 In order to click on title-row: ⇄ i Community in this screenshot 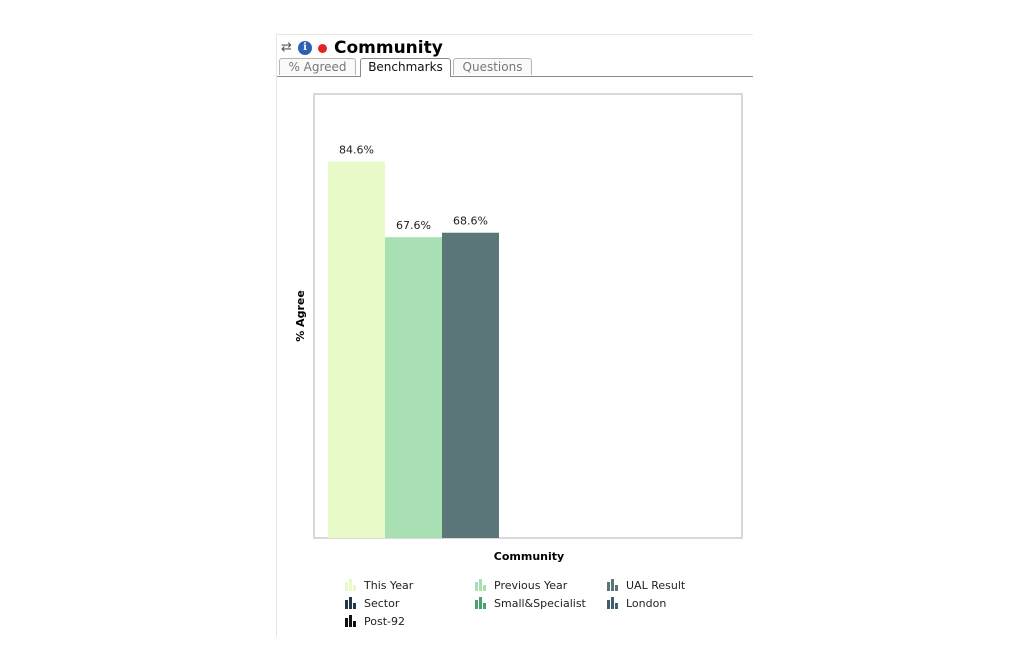, I will do `click(362, 48)`.